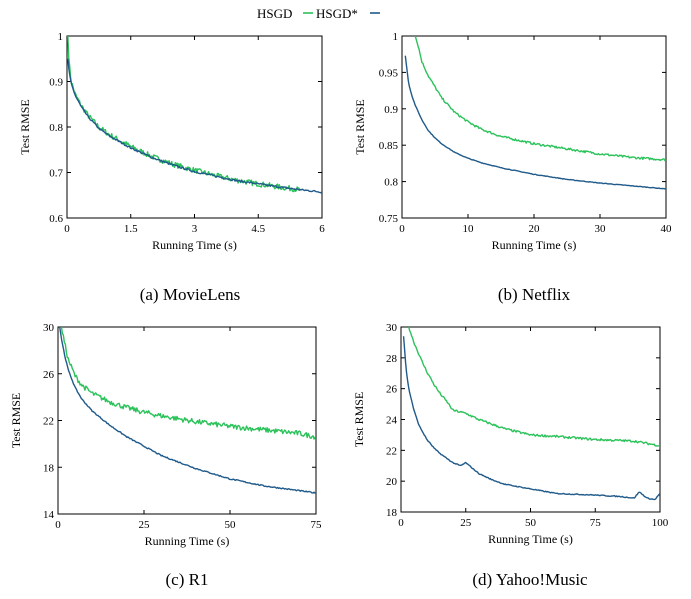 This screenshot has height=599, width=691. I want to click on legend: HSGD HSGD*, so click(318, 13).